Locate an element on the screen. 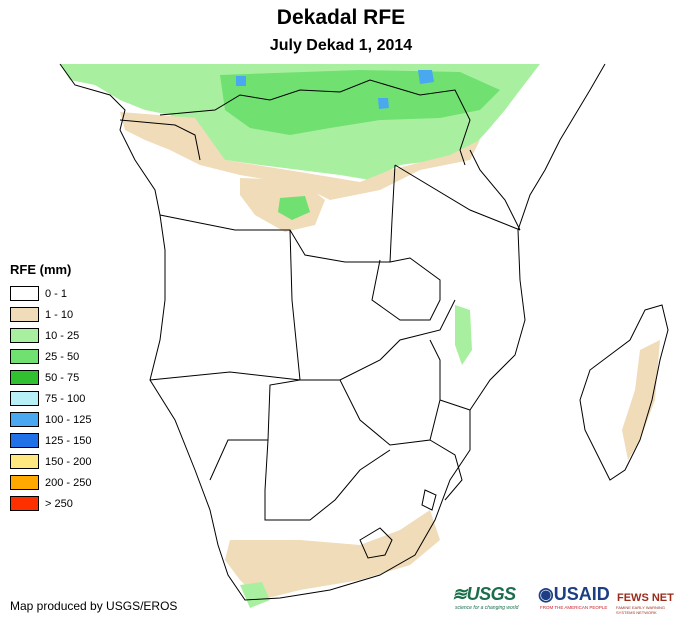 The width and height of the screenshot is (682, 624). legend-item: 25 - 50 is located at coordinates (50, 356).